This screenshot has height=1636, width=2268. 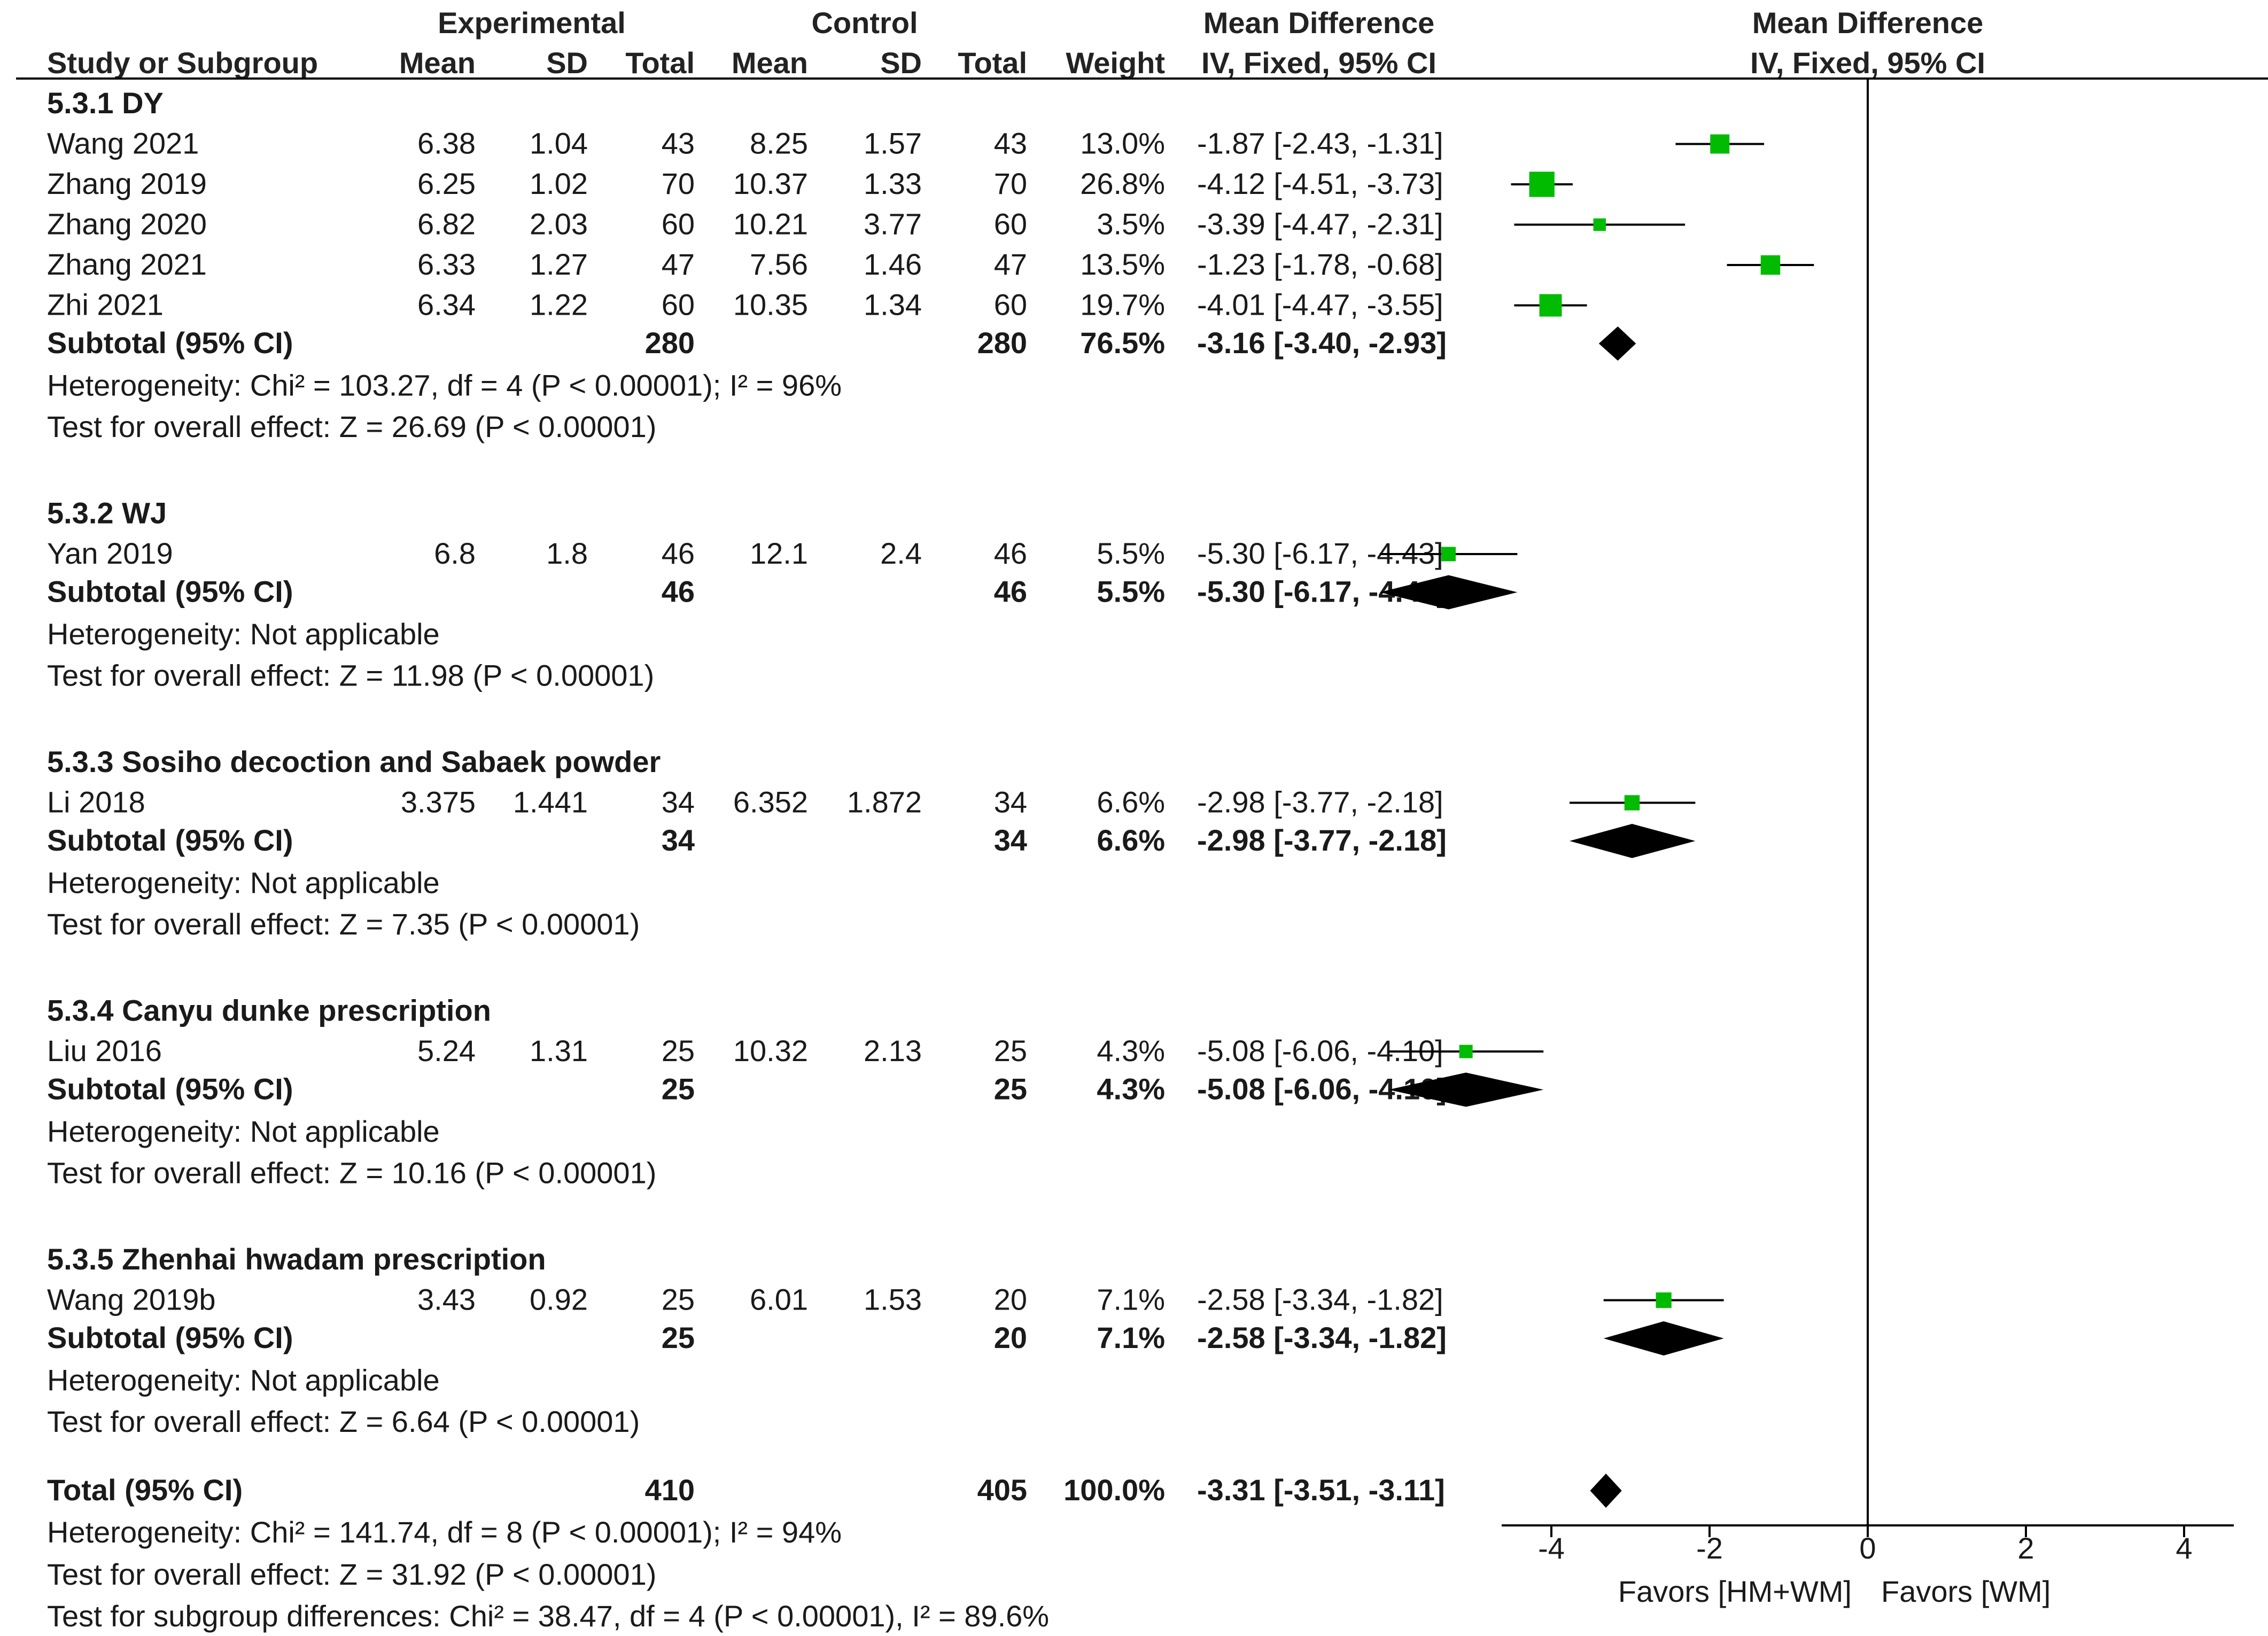 I want to click on exp-sd: 1.04, so click(x=559, y=143).